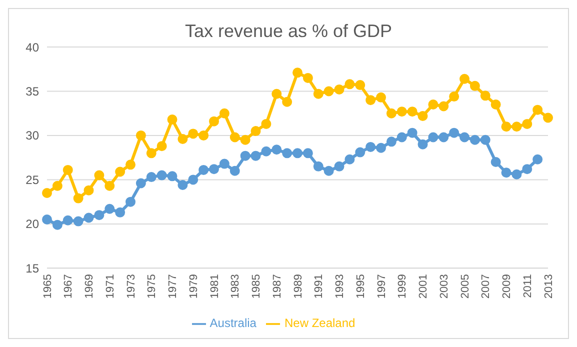 This screenshot has width=577, height=347. What do you see at coordinates (319, 286) in the screenshot?
I see `x-tick-label: 1991` at bounding box center [319, 286].